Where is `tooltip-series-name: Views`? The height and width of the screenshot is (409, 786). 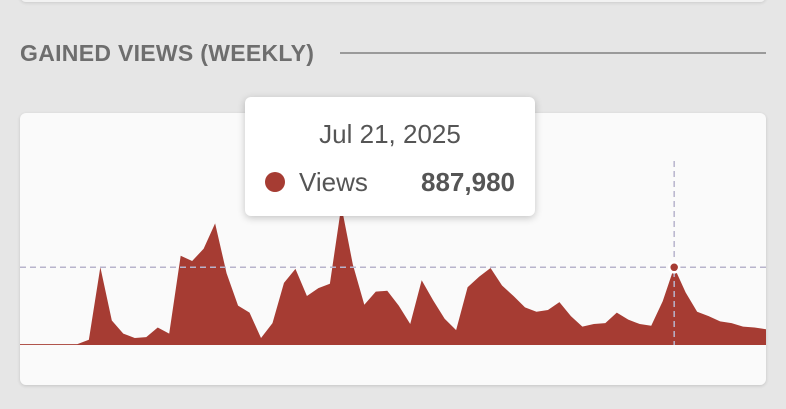 tooltip-series-name: Views is located at coordinates (333, 181).